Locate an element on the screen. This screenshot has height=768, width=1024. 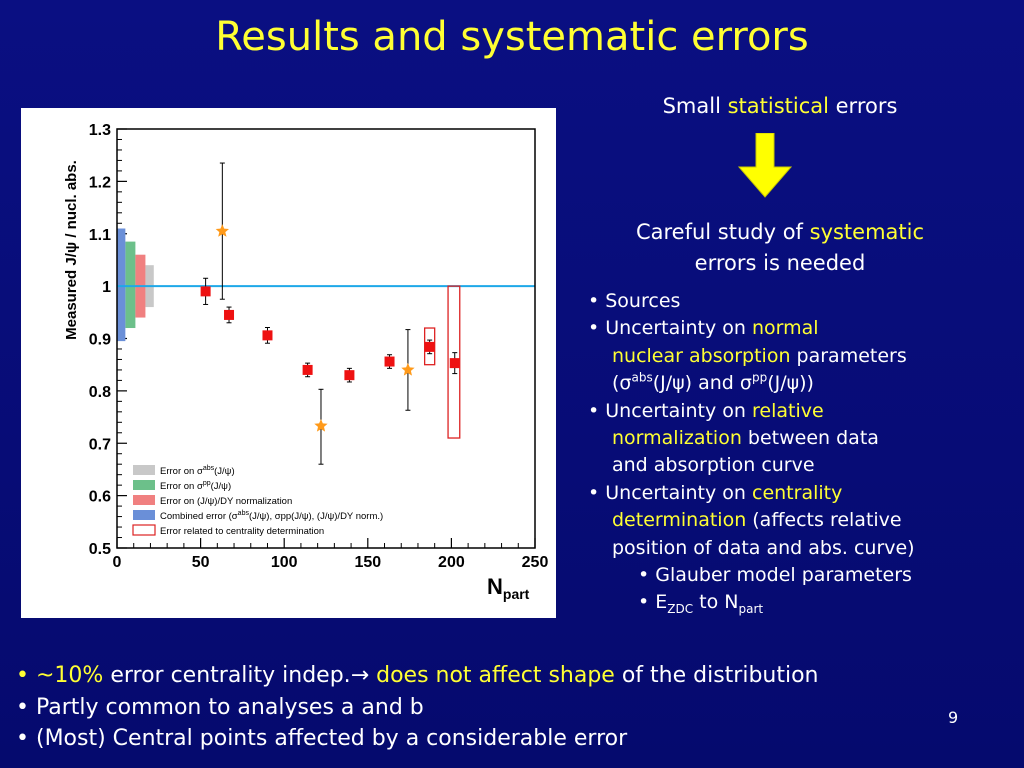
bullet-sources: • Sources is located at coordinates (634, 301).